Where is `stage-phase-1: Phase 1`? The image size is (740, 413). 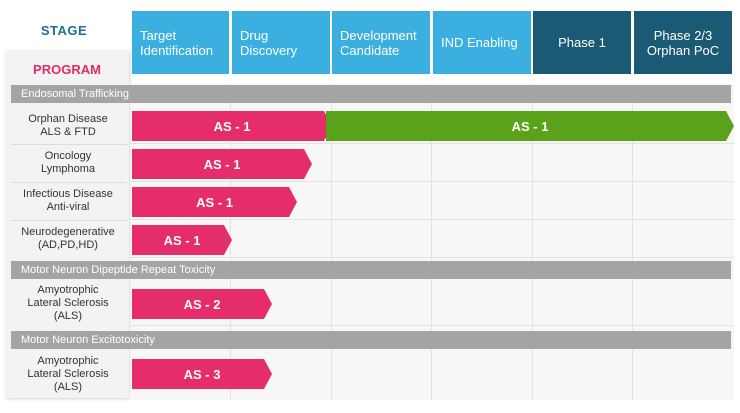 stage-phase-1: Phase 1 is located at coordinates (582, 42).